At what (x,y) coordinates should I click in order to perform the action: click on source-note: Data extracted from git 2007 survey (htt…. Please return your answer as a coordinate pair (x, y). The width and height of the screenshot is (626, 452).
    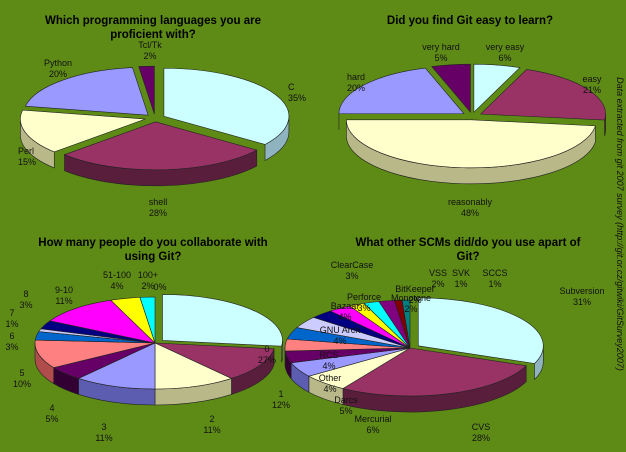
    Looking at the image, I should click on (620, 224).